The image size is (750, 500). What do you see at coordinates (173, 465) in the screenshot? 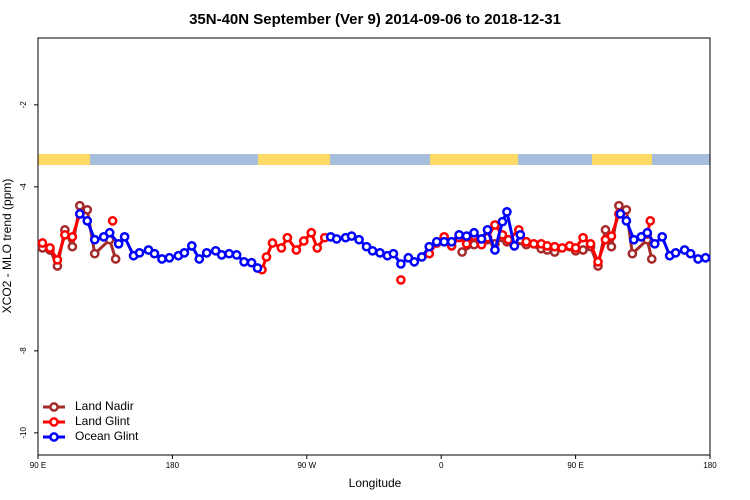
I see `x-tick-label: 180` at bounding box center [173, 465].